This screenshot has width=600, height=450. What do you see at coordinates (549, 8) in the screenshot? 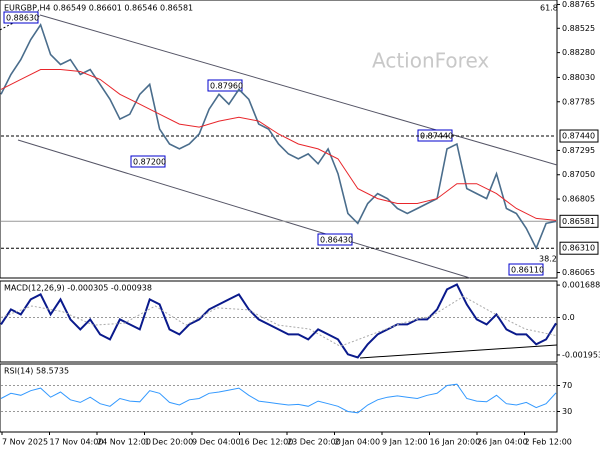
I see `fib-label: 61.8` at bounding box center [549, 8].